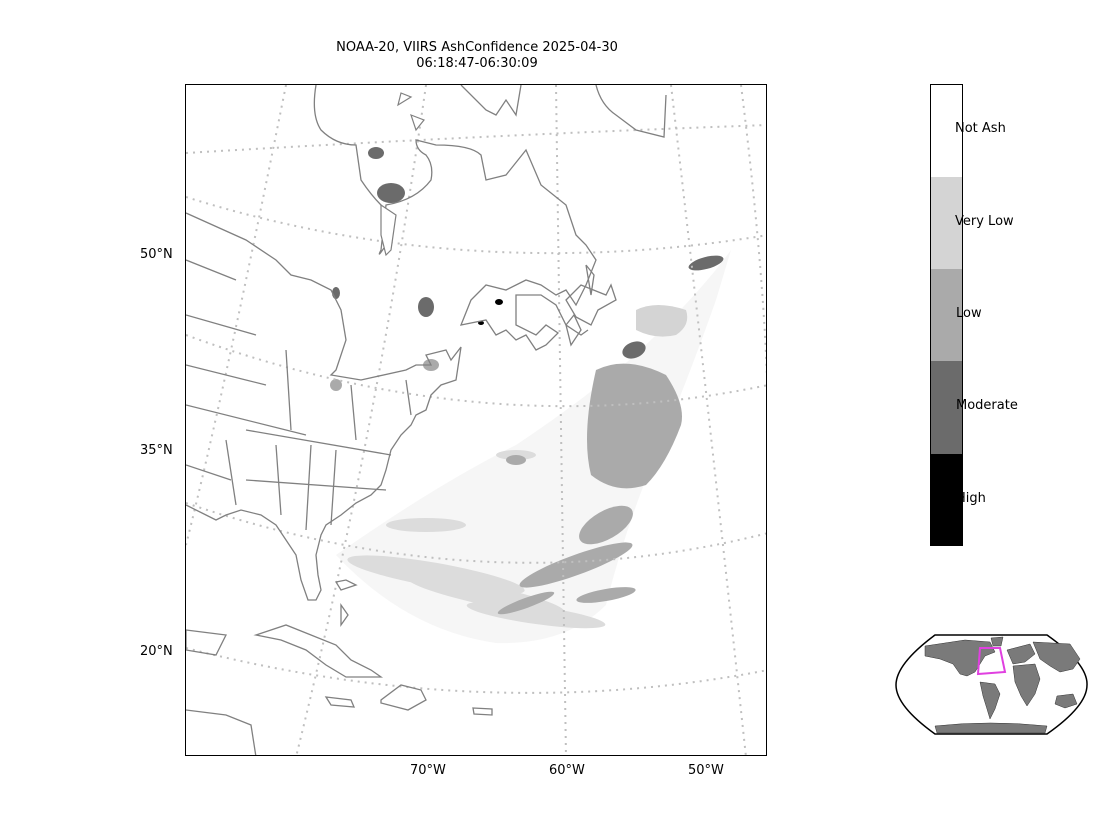 This screenshot has height=840, width=1120. I want to click on overview-globe, so click(992, 687).